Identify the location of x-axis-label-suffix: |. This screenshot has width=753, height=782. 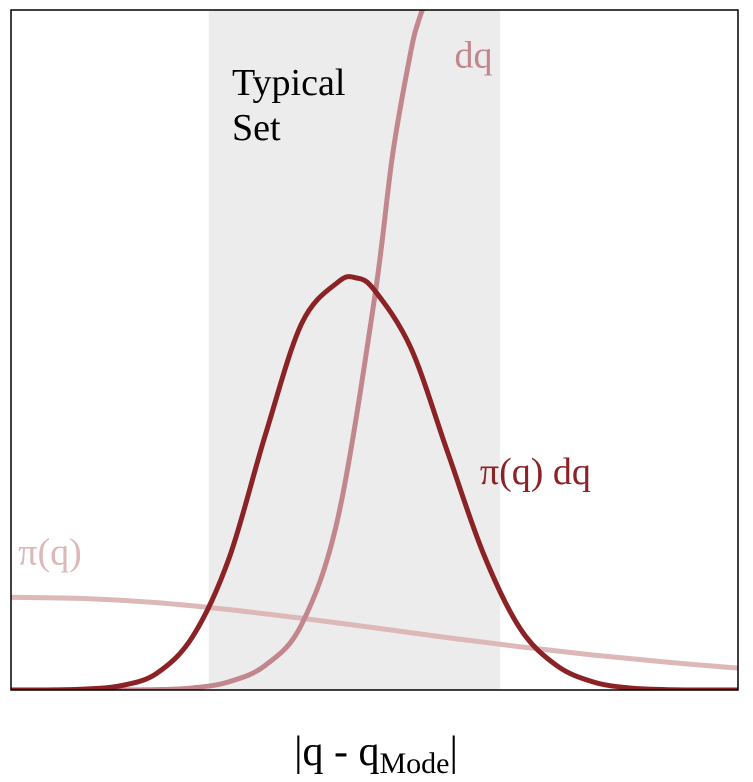
(453, 752).